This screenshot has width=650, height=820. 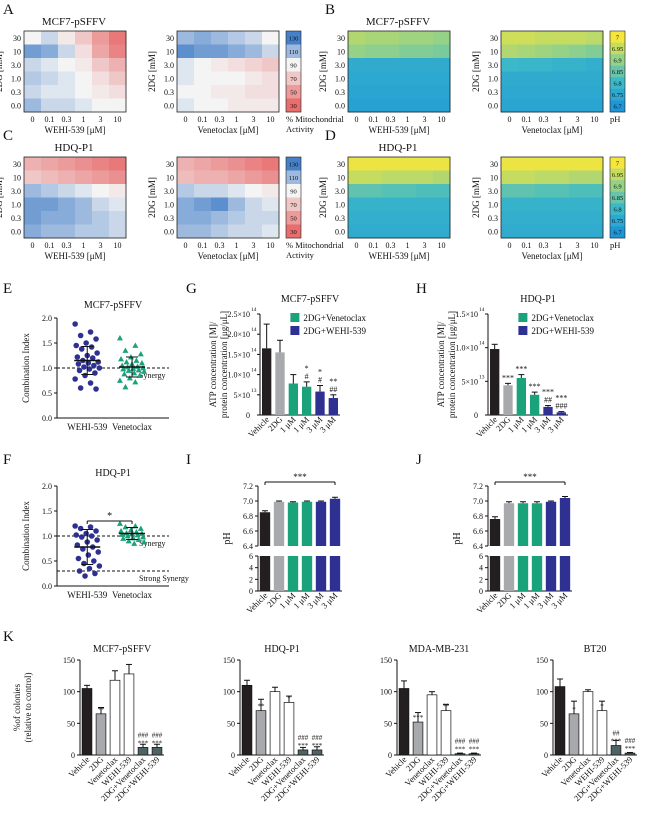 What do you see at coordinates (170, 51) in the screenshot?
I see `panel-a-ytick: 10` at bounding box center [170, 51].